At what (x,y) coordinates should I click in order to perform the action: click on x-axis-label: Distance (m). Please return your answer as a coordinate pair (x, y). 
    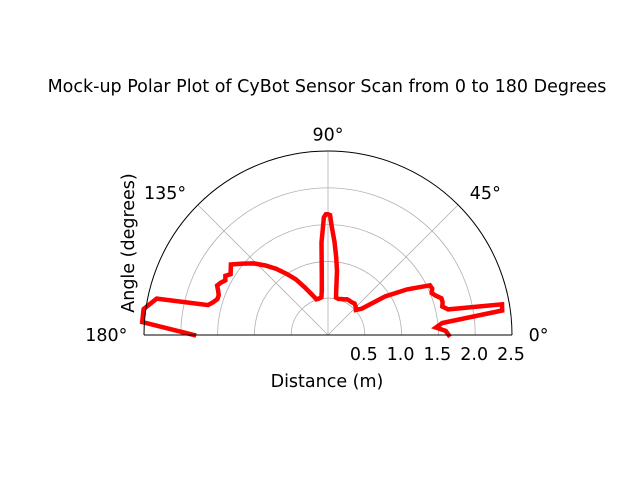
    Looking at the image, I should click on (327, 382).